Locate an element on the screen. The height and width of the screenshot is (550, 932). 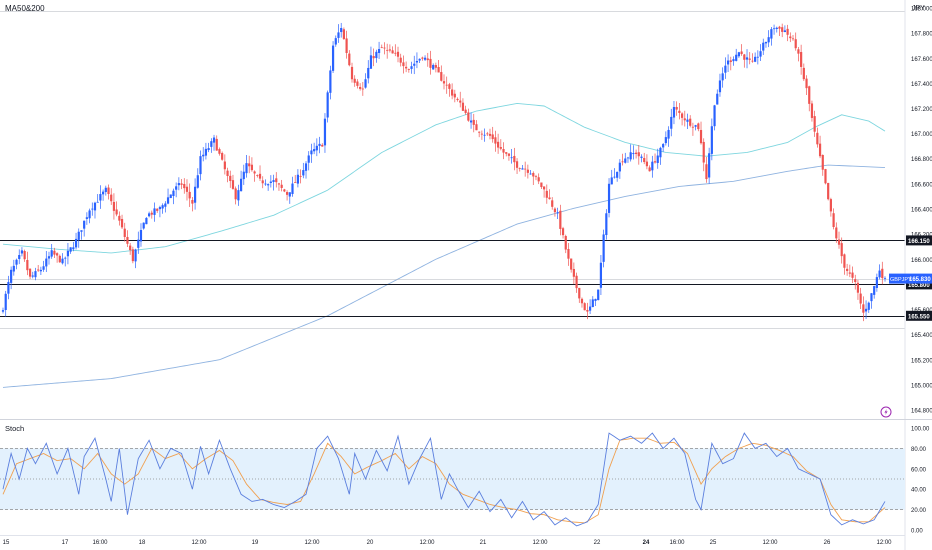
price-tick-label: 167.400 is located at coordinates (921, 85).